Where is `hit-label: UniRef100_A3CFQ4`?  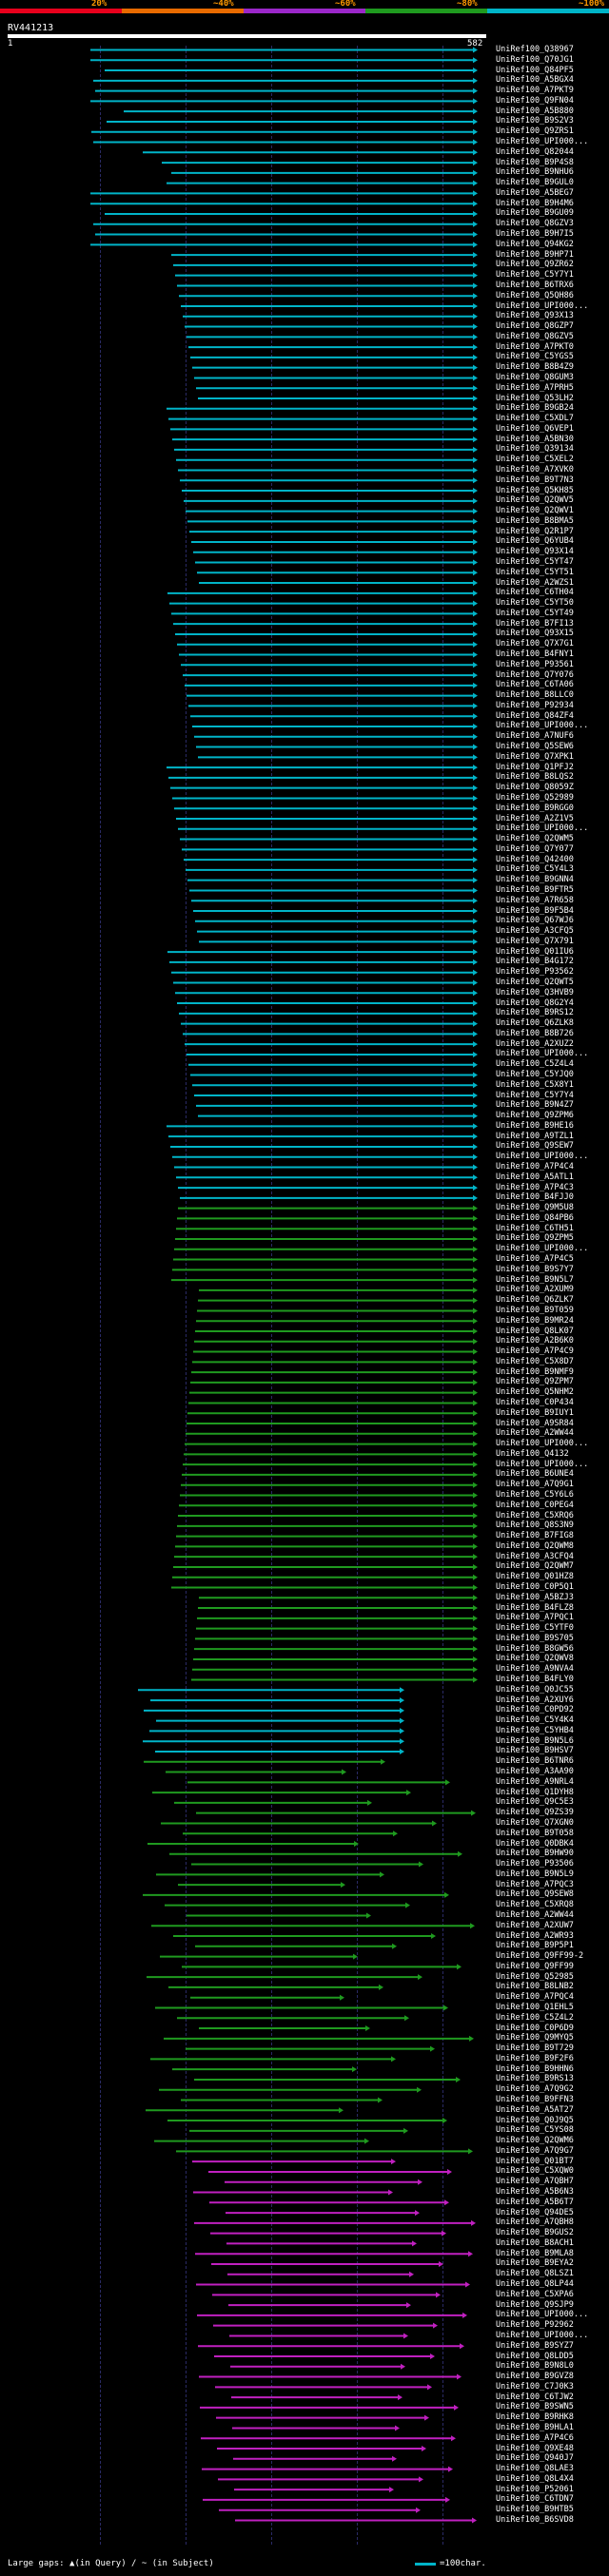
hit-label: UniRef100_A3CFQ4 is located at coordinates (535, 1556).